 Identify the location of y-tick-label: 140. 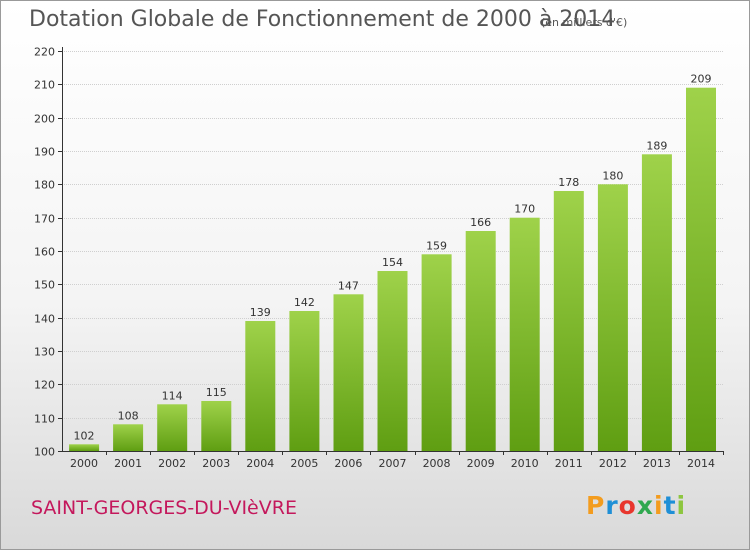
(44, 319).